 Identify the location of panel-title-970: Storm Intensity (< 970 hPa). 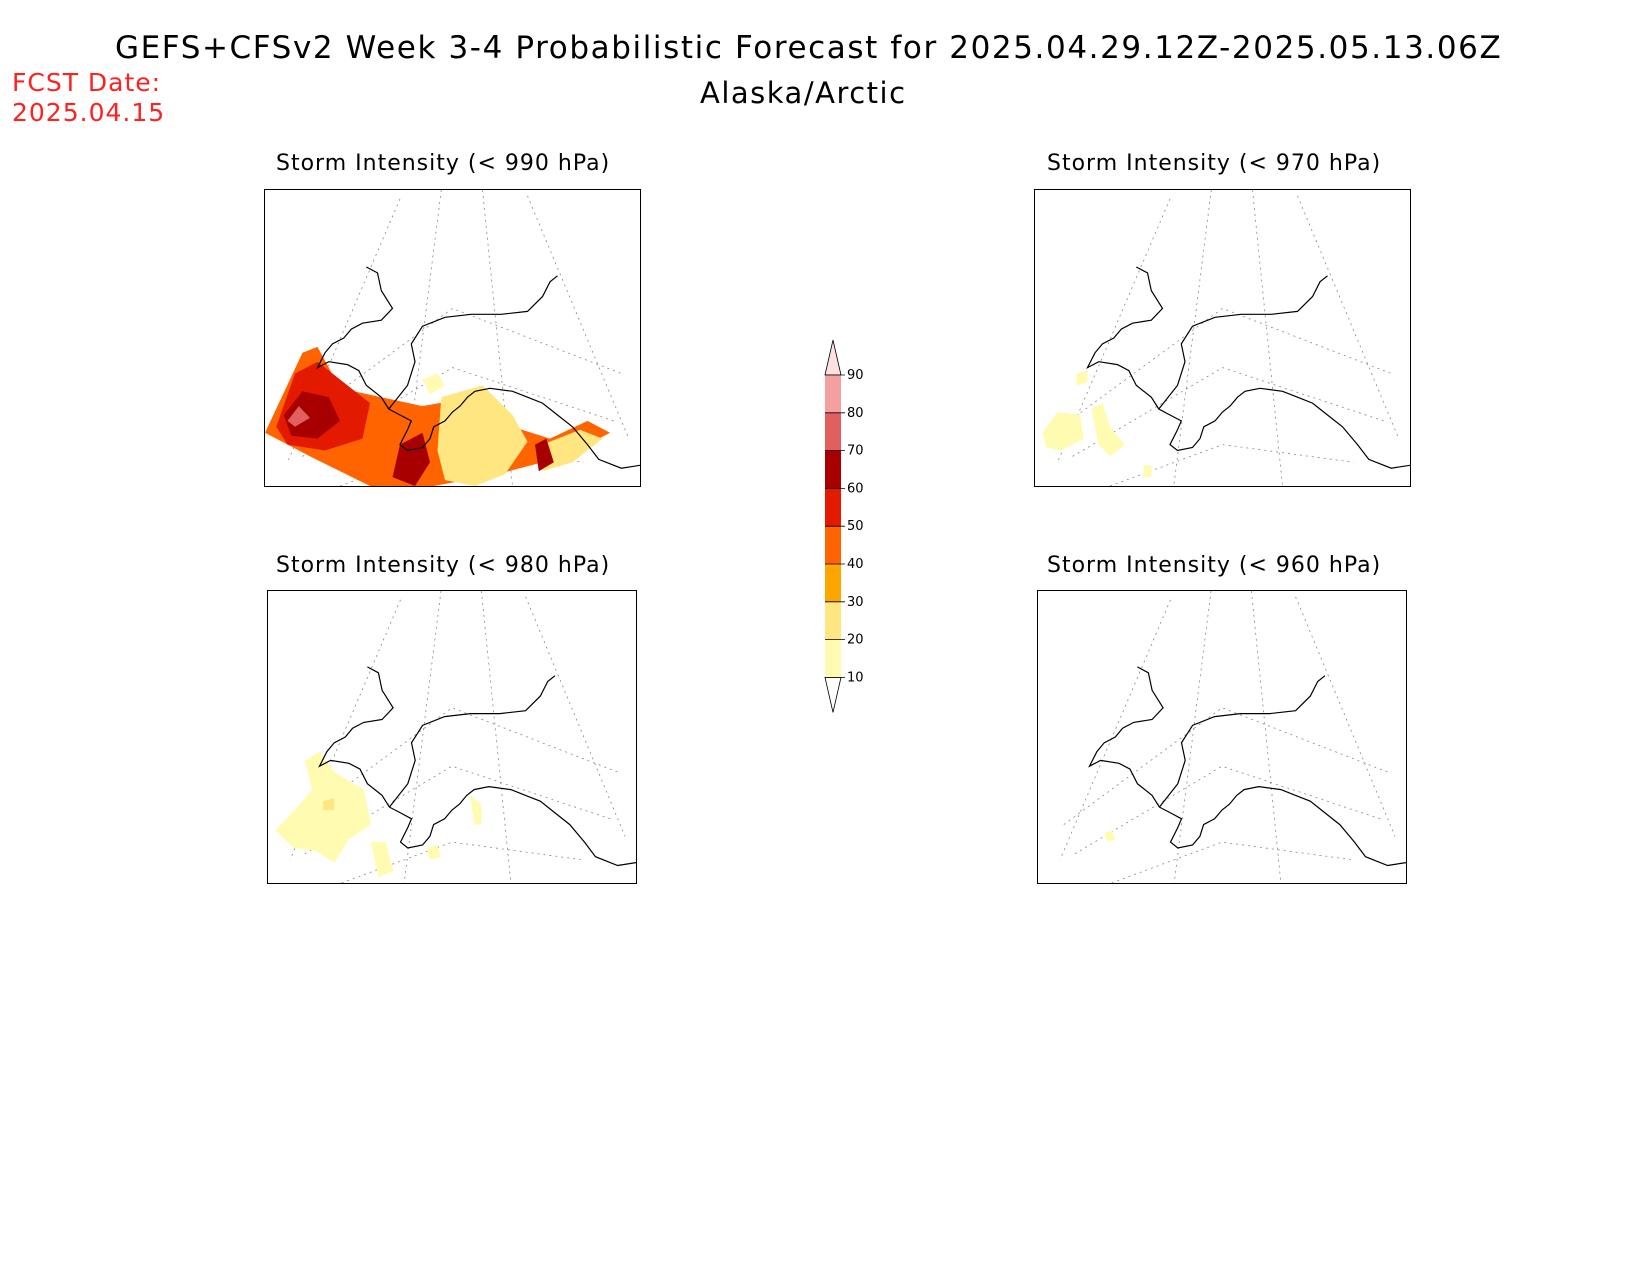
(1214, 163).